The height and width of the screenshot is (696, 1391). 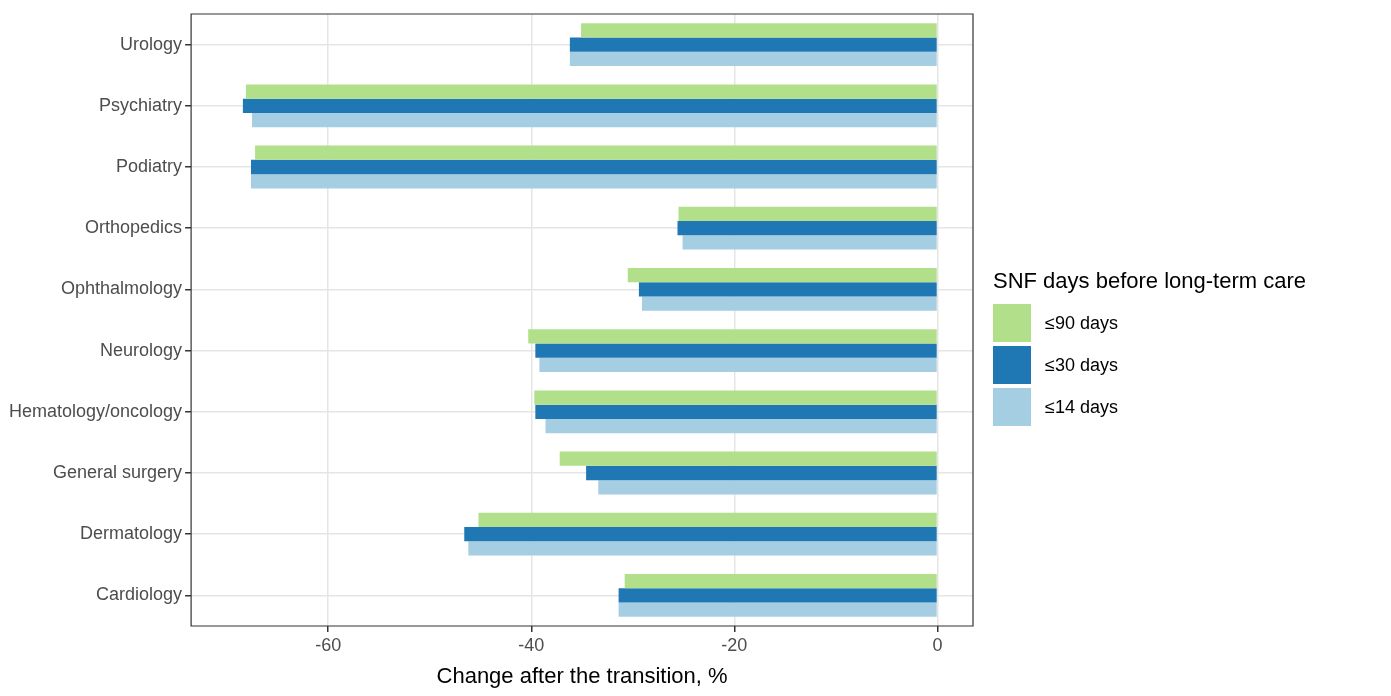 What do you see at coordinates (1081, 323) in the screenshot?
I see `legend-label: ≤90 days` at bounding box center [1081, 323].